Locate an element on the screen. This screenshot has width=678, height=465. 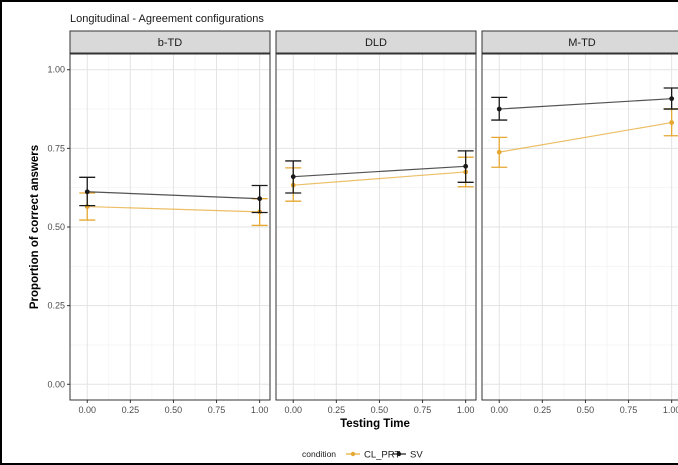
y-tick-label: 1.00 is located at coordinates (56, 70).